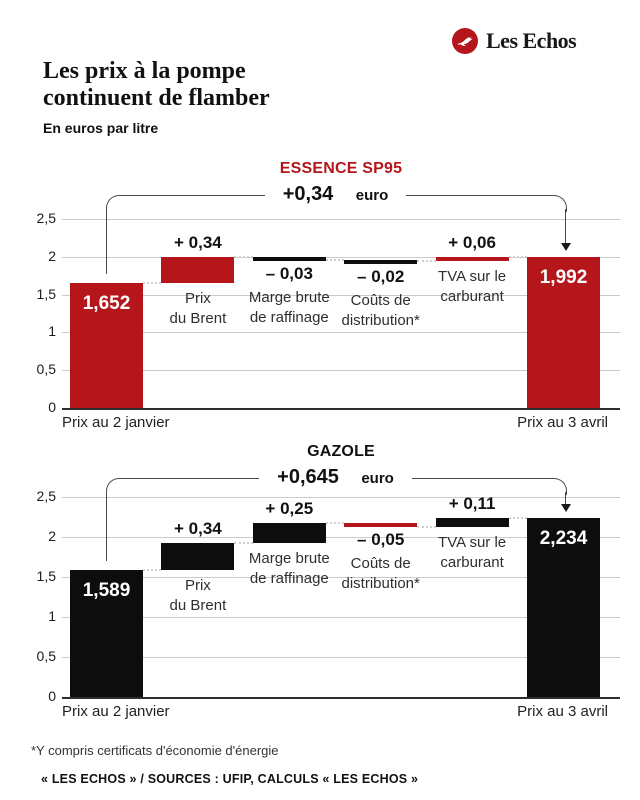  I want to click on les-echos-logo: Les Echos, so click(514, 41).